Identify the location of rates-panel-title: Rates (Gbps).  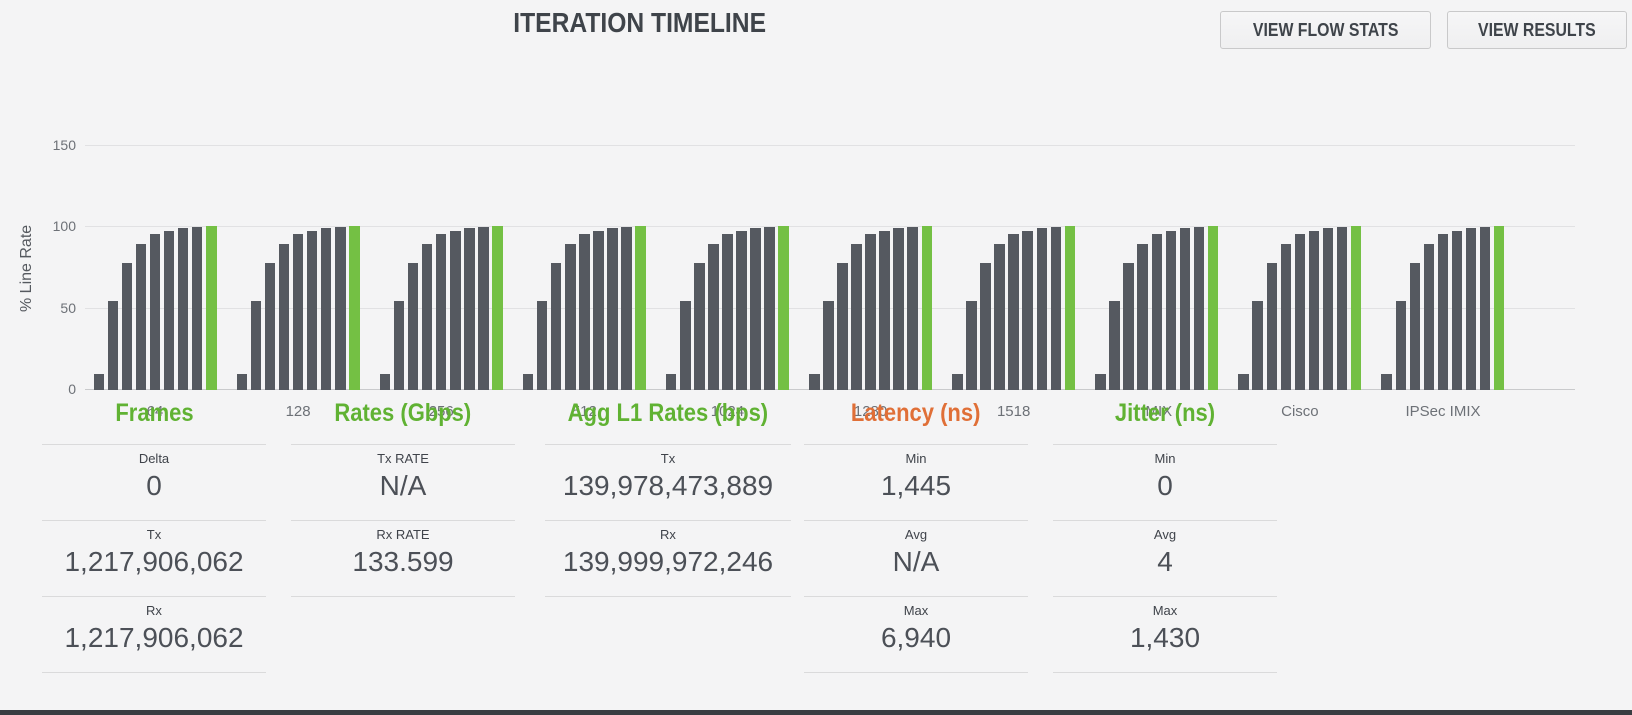
(403, 413).